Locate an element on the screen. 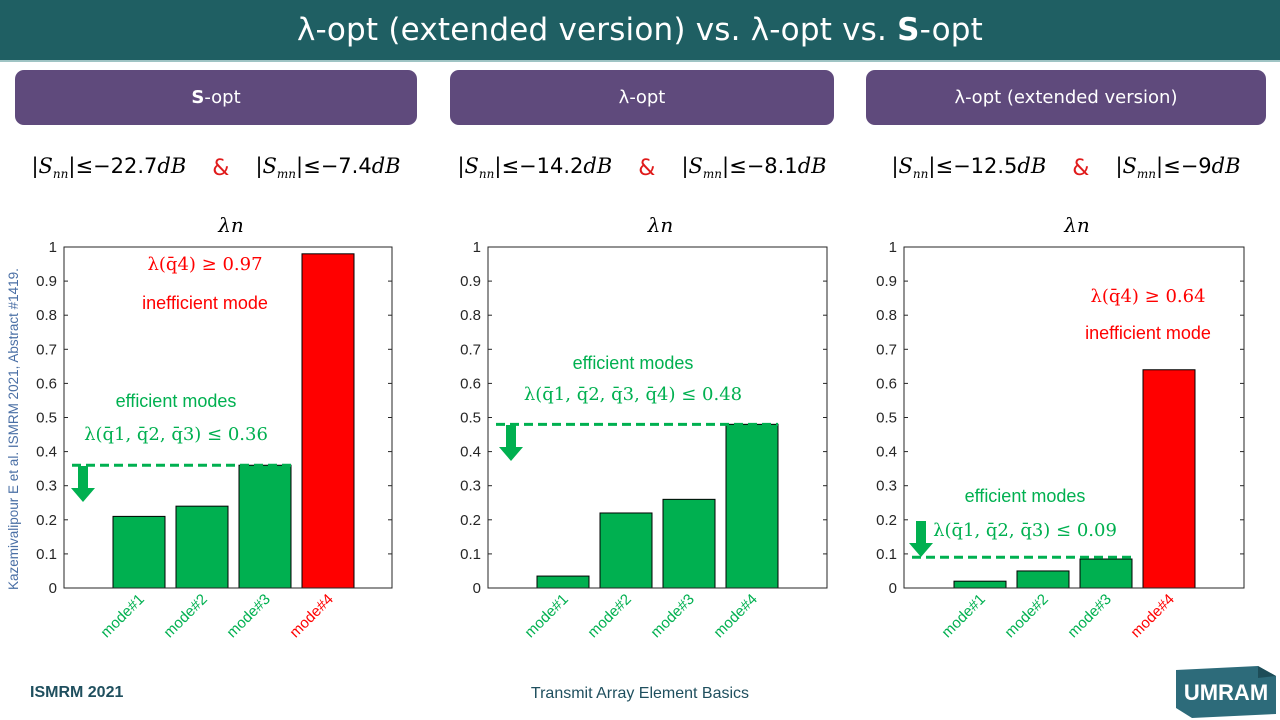  method-label: λ-opt (extended version) is located at coordinates (1066, 97).